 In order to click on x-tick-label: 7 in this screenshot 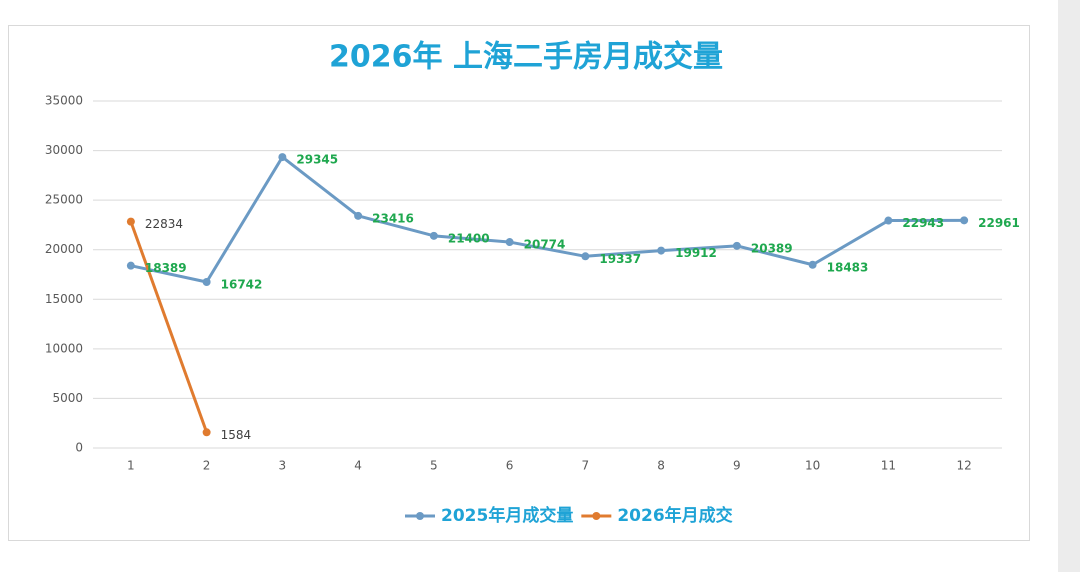, I will do `click(586, 466)`.